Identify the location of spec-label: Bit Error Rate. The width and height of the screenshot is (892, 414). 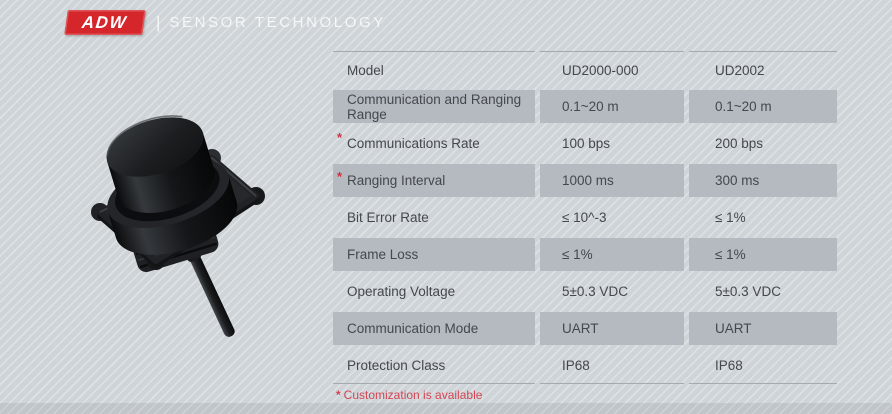
(388, 217).